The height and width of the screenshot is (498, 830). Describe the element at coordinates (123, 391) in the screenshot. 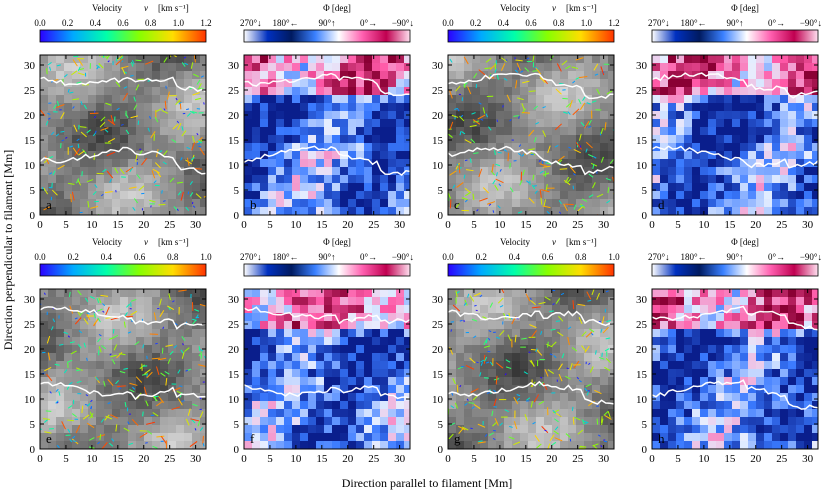

I see `contour-lower-e` at that location.